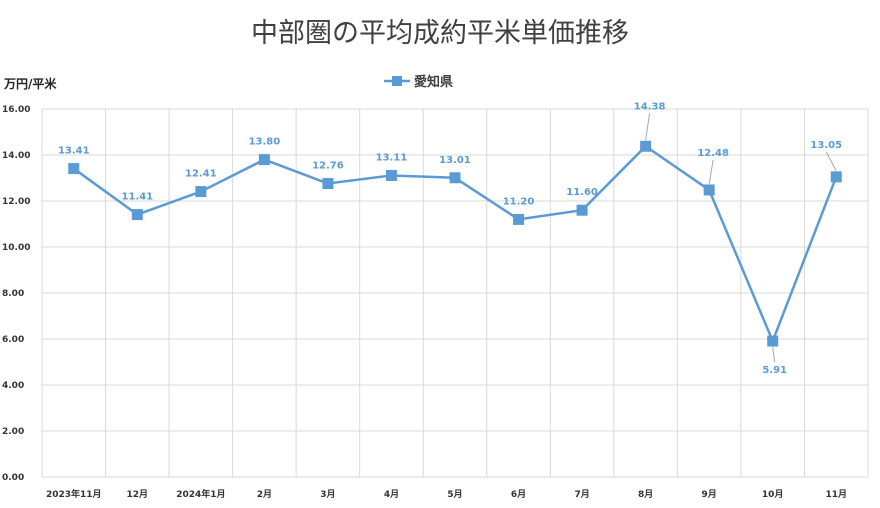  What do you see at coordinates (13, 294) in the screenshot?
I see `y-tick-label: 8.00` at bounding box center [13, 294].